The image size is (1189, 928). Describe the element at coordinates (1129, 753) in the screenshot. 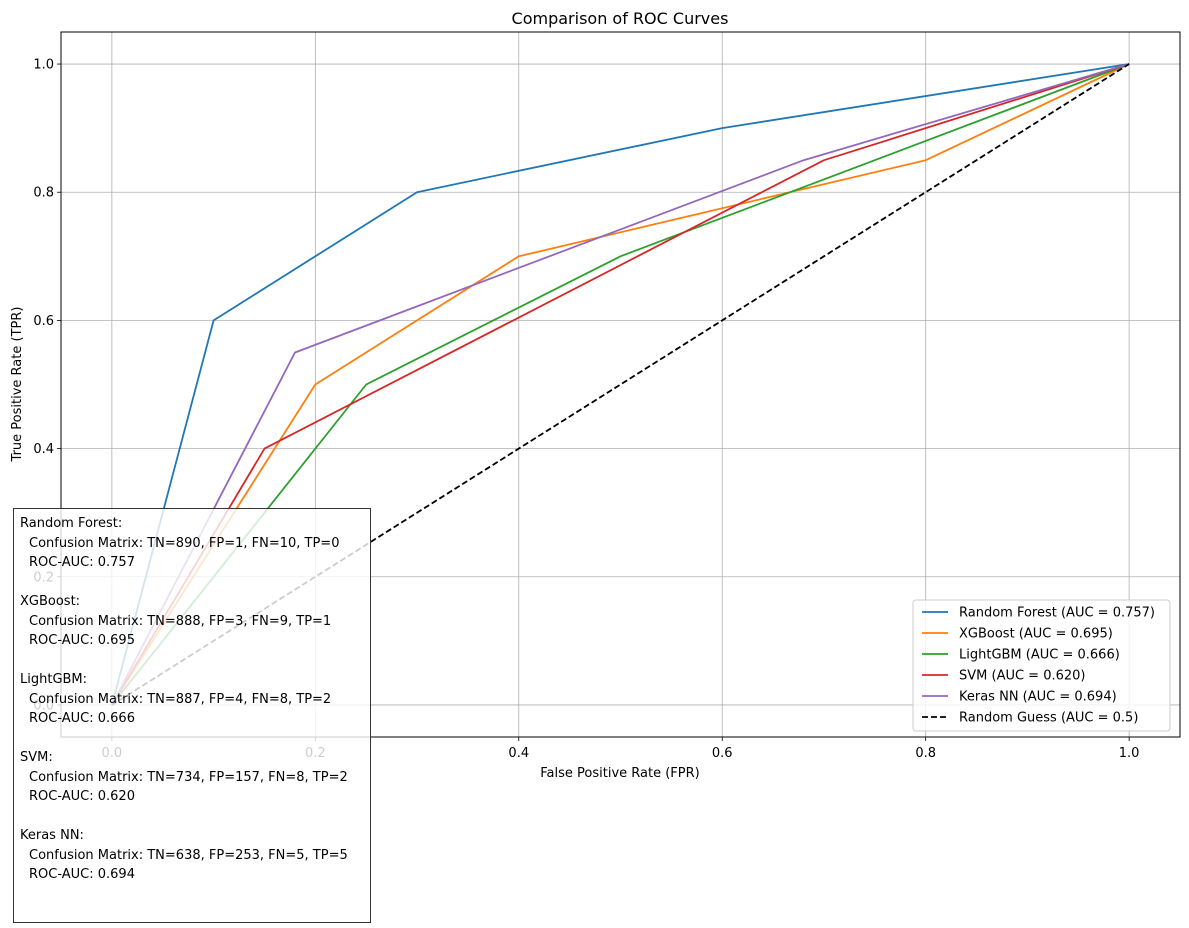

I see `x-tick-label: 1.0` at that location.